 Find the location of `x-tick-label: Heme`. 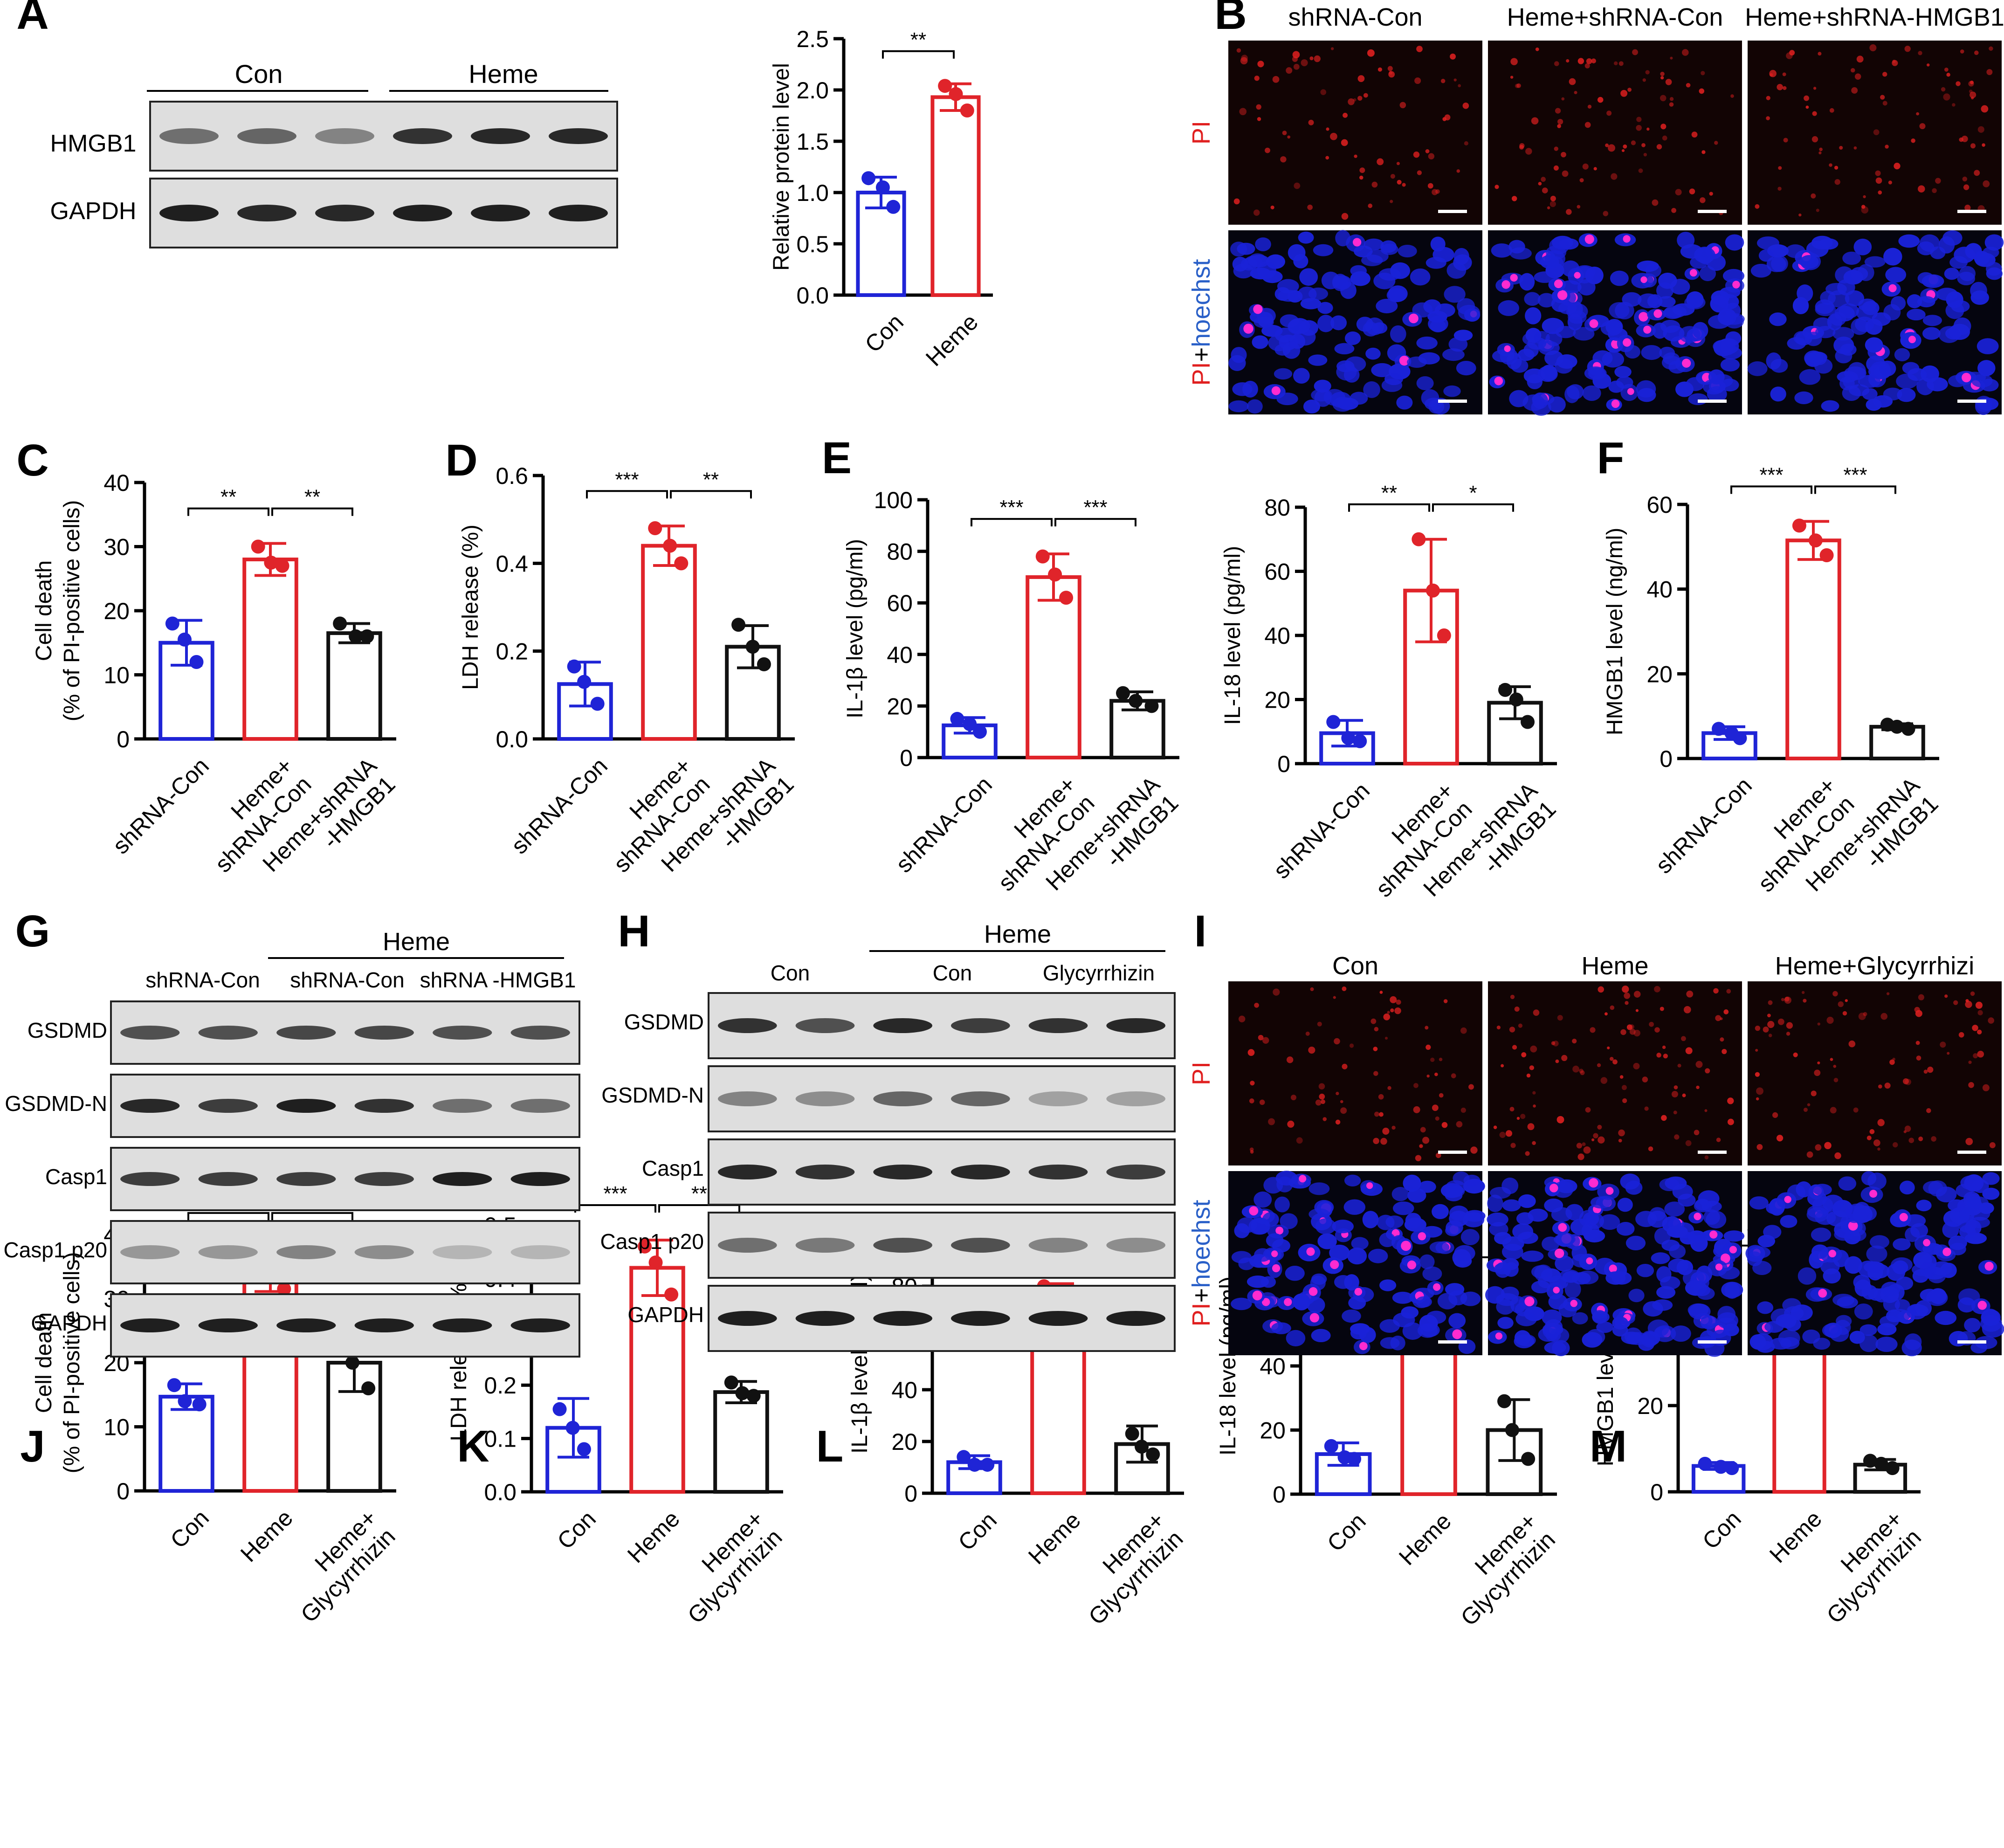

x-tick-label: Heme is located at coordinates (952, 340).